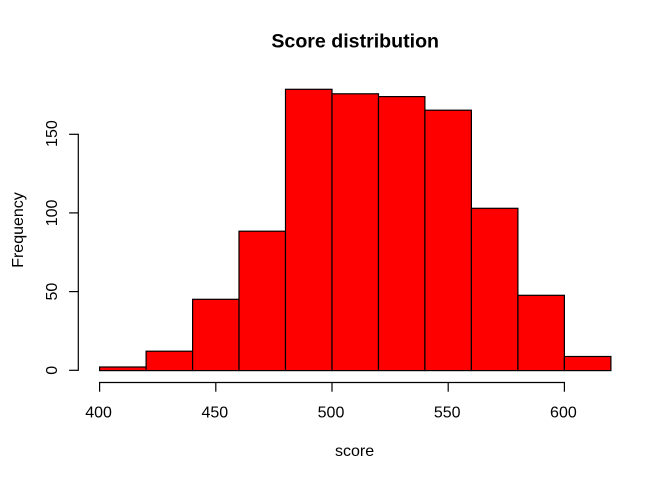 This screenshot has height=480, width=672. What do you see at coordinates (52, 133) in the screenshot?
I see `svg-text: 150` at bounding box center [52, 133].